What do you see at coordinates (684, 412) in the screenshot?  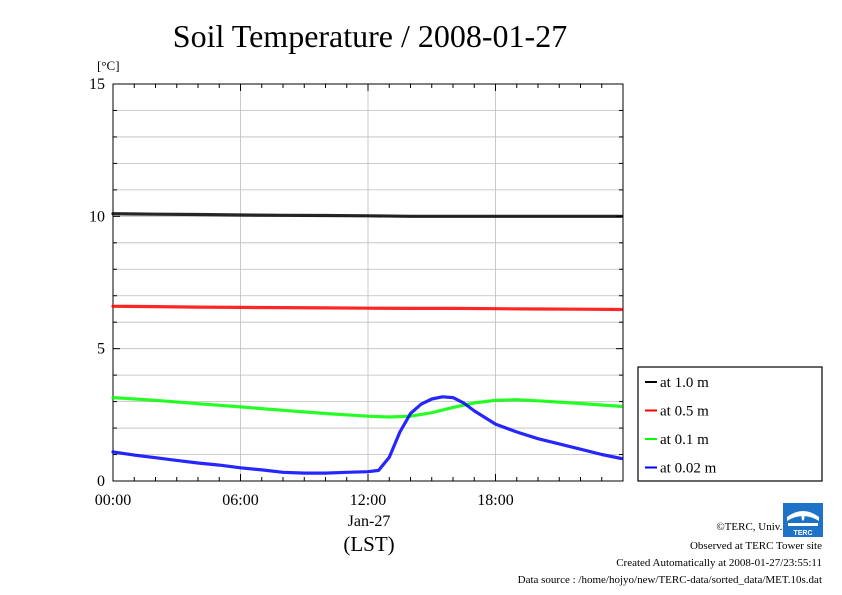 I see `legend-label-1: at 0.5 m` at bounding box center [684, 412].